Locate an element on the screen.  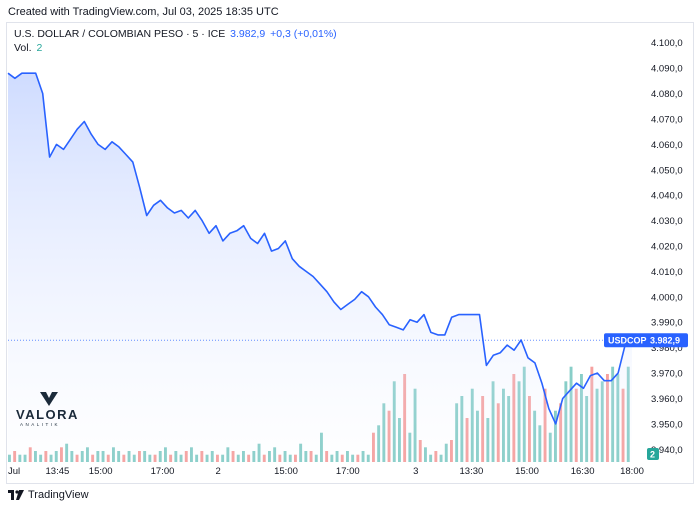
y-tick-label: 4.040,0 is located at coordinates (667, 196).